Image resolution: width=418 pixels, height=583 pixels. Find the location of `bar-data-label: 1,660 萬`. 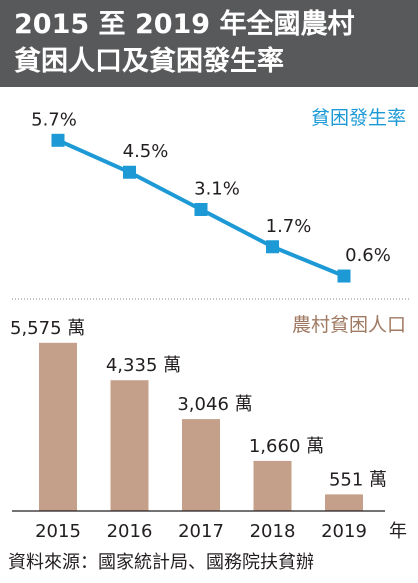

bar-data-label: 1,660 萬 is located at coordinates (286, 446).